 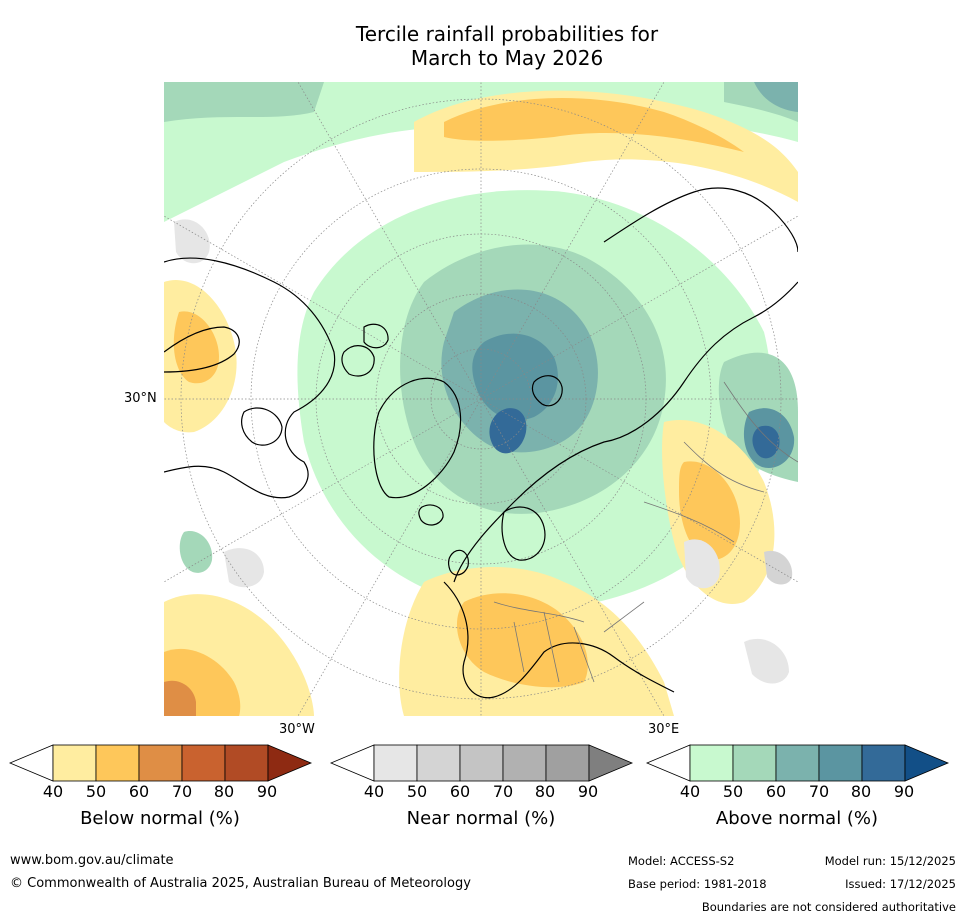 What do you see at coordinates (547, 391) in the screenshot?
I see `coast-novaya-zemlya` at bounding box center [547, 391].